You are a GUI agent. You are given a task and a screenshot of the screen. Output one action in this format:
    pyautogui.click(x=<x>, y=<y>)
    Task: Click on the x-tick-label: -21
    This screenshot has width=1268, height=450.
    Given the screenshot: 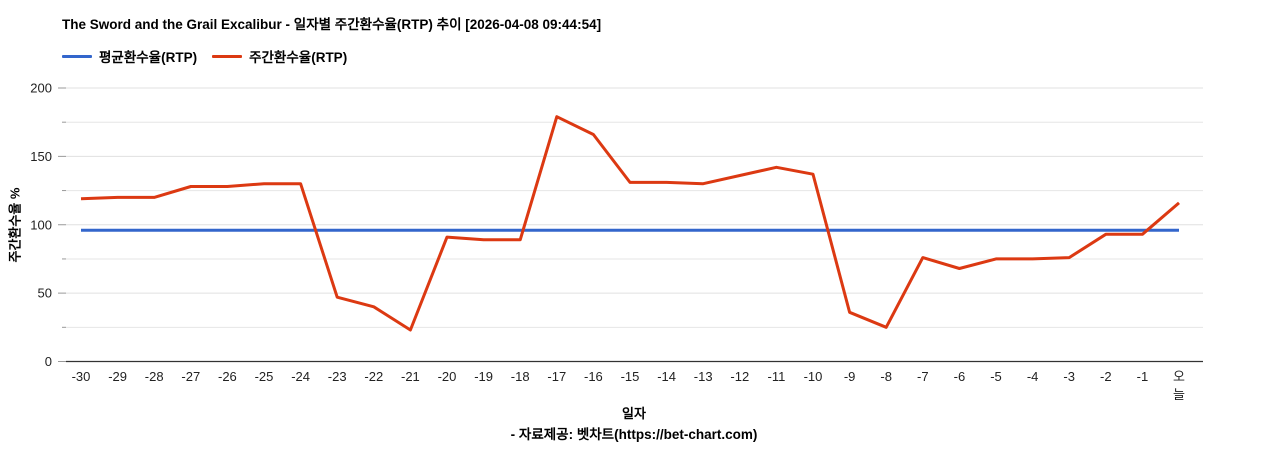 What is the action you would take?
    pyautogui.click(x=410, y=376)
    